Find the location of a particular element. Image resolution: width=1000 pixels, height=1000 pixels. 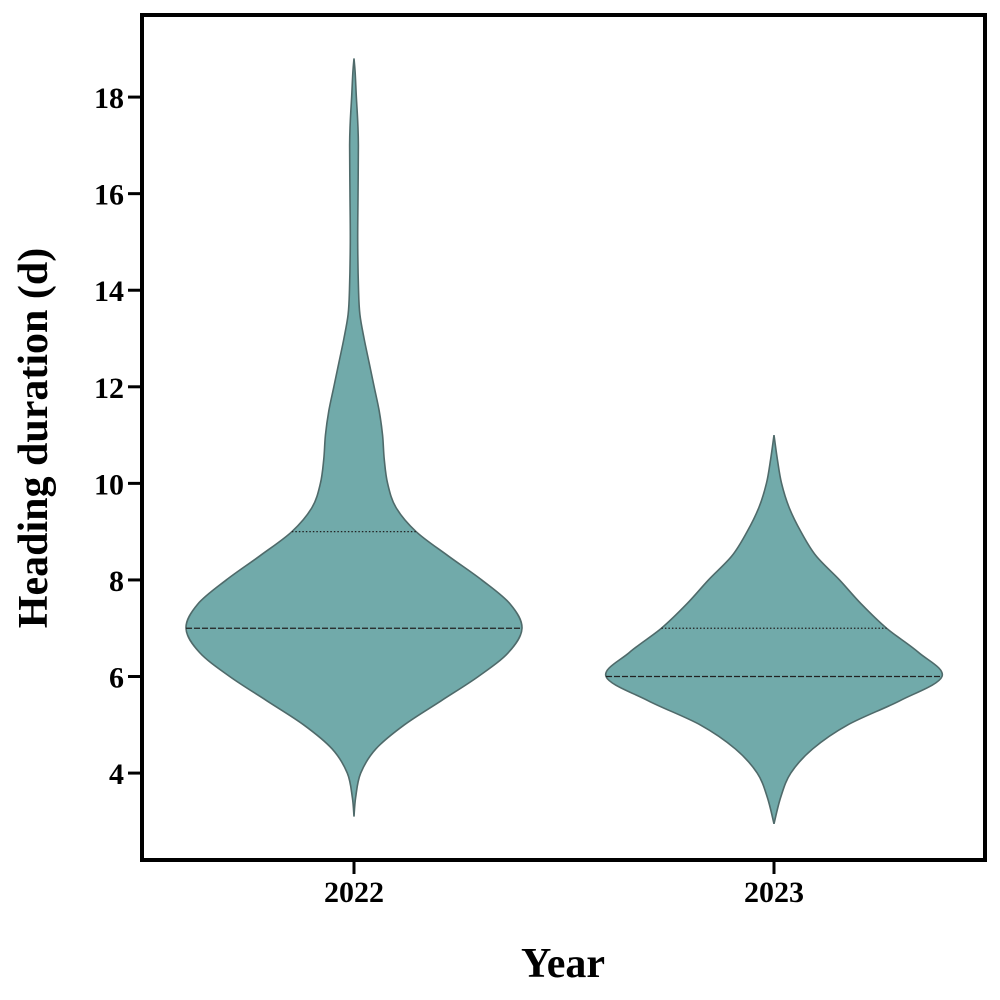

x-tick-label: 2022 is located at coordinates (354, 892).